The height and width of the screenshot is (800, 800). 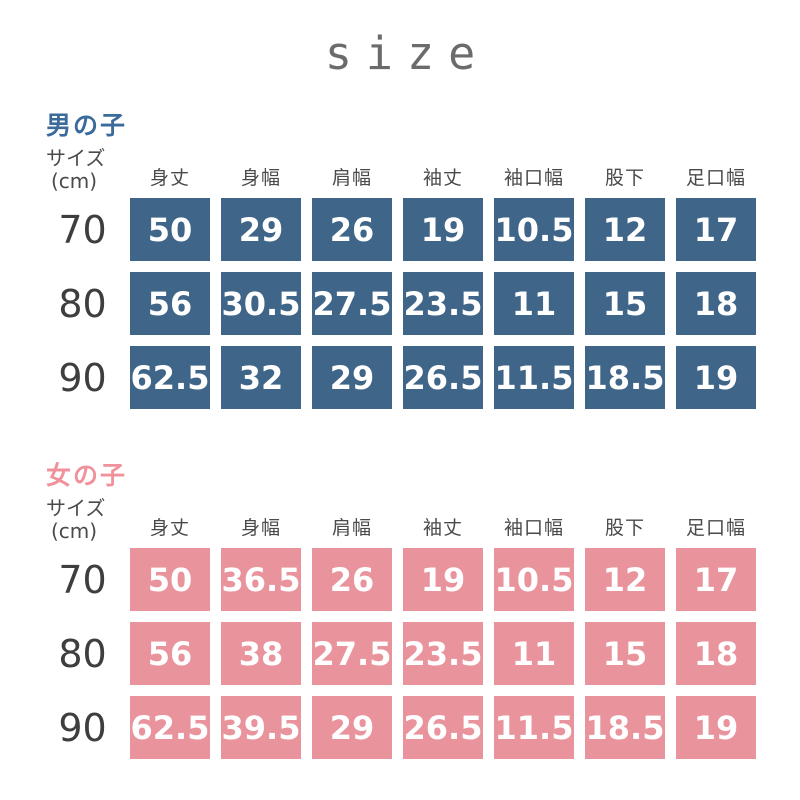 What do you see at coordinates (402, 169) in the screenshot?
I see `boys-header-row: サイズ (cm) 身丈 身幅 肩幅 袖丈 袖口幅 股下 足口幅` at bounding box center [402, 169].